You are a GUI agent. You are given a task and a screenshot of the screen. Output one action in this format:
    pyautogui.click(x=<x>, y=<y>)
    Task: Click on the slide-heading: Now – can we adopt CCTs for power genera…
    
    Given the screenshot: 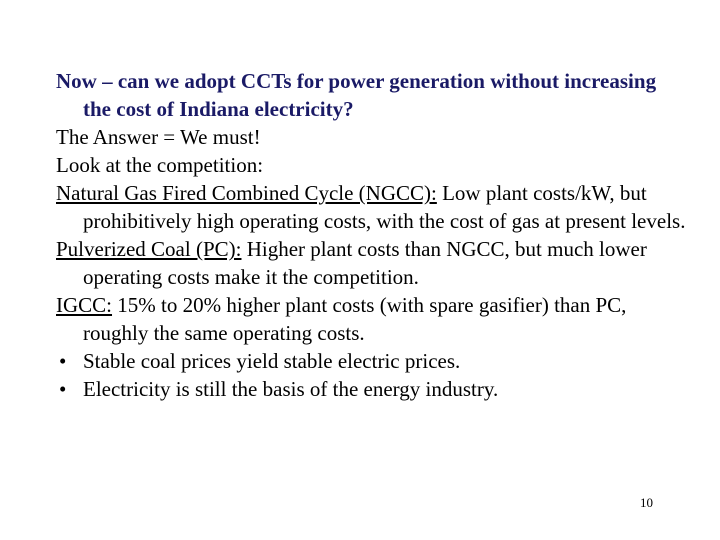 What is the action you would take?
    pyautogui.click(x=356, y=95)
    